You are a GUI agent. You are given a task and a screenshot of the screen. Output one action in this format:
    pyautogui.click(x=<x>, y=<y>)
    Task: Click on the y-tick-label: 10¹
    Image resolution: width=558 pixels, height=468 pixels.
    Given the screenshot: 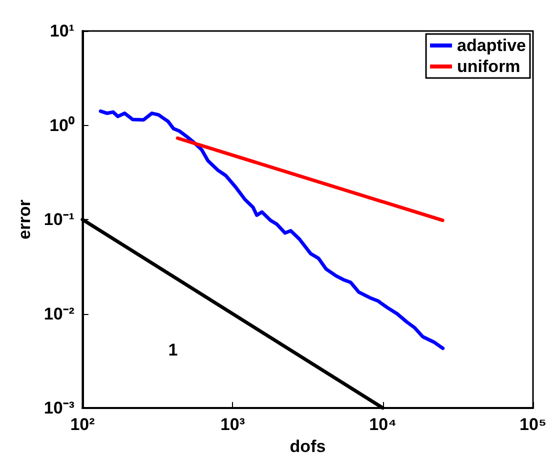 What is the action you would take?
    pyautogui.click(x=62, y=31)
    